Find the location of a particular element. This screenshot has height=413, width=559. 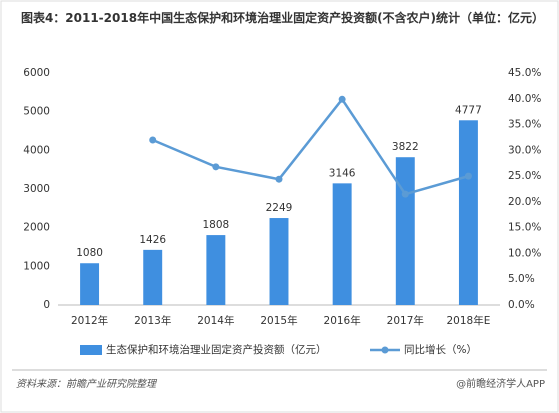

legend-label: 同比增长（%） is located at coordinates (440, 349).